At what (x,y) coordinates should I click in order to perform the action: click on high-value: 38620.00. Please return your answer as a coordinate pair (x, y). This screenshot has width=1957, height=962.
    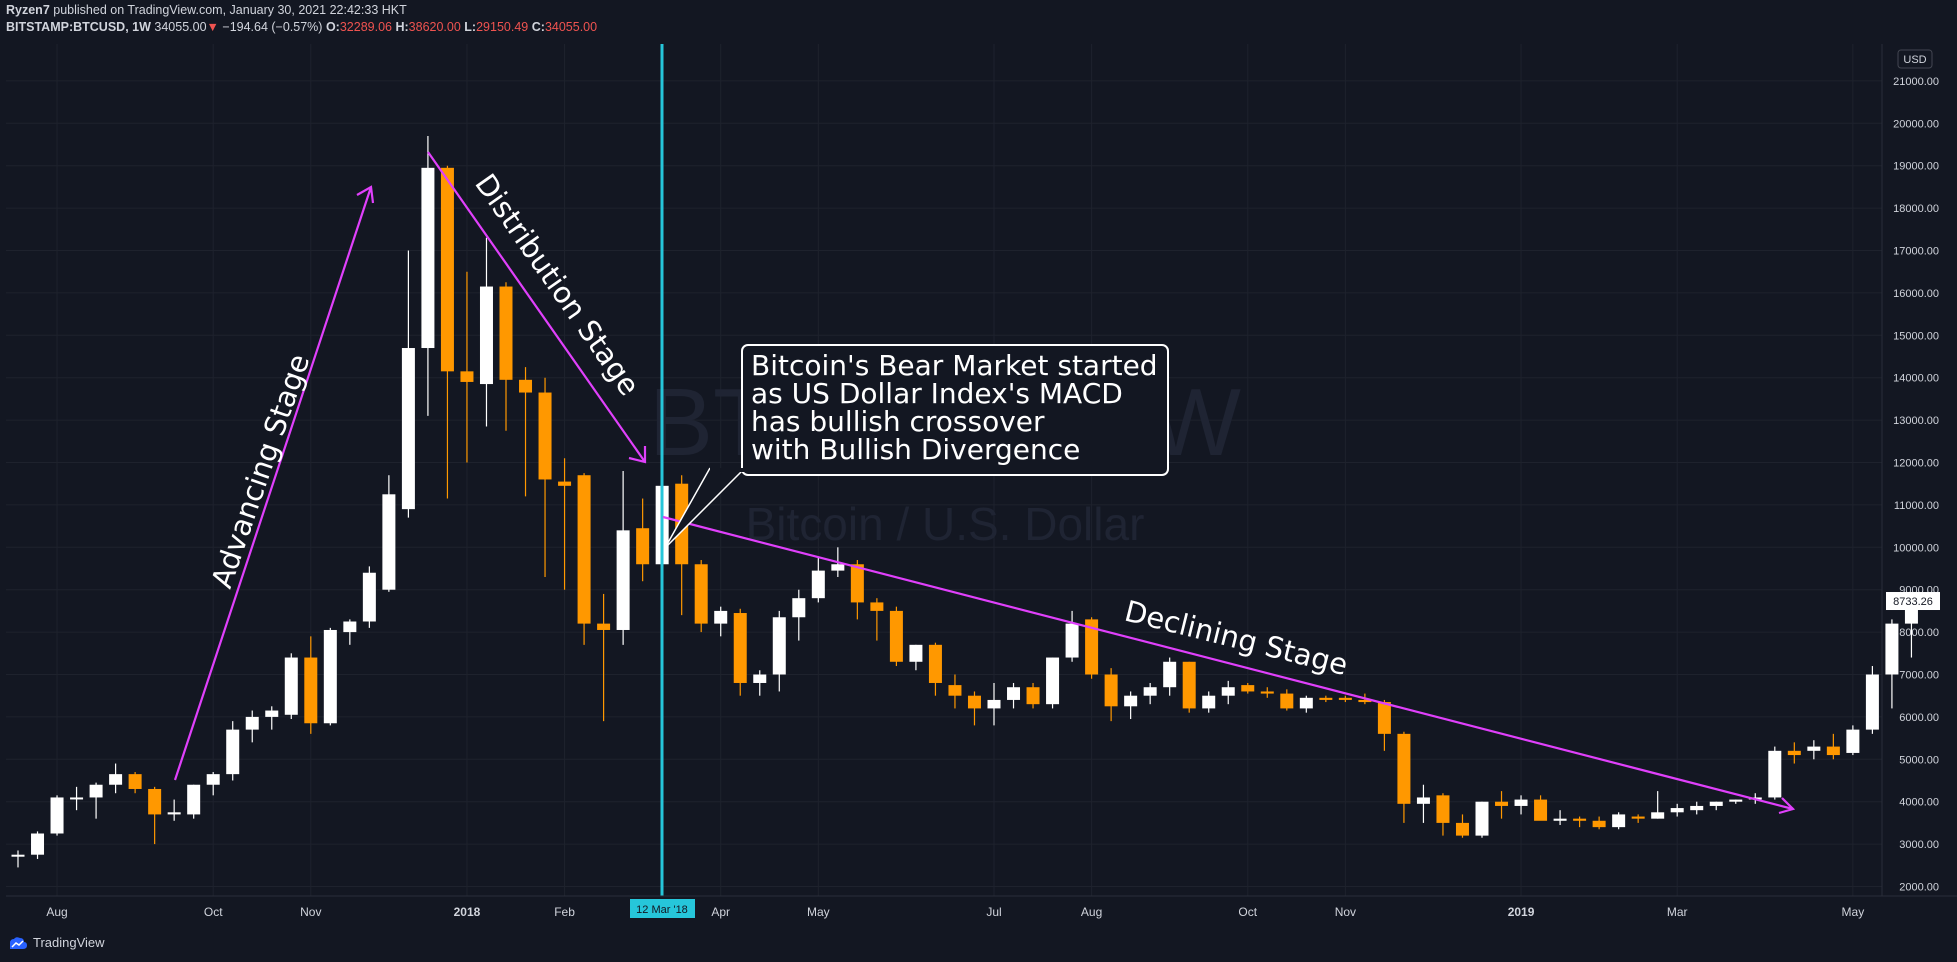
    Looking at the image, I should click on (434, 27).